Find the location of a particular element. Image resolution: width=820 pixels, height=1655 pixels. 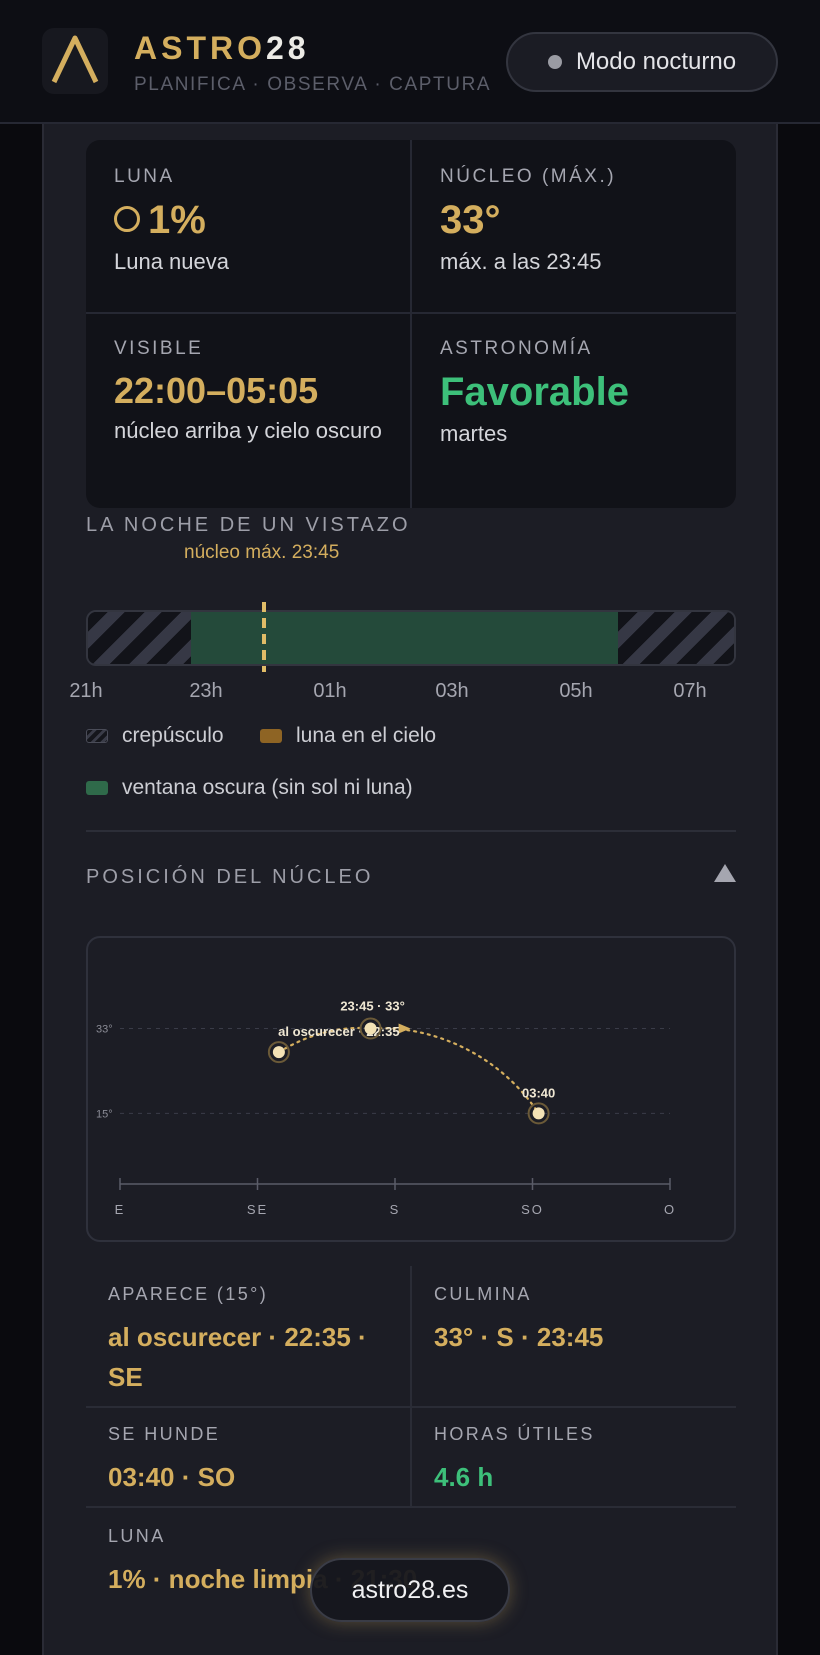

timeline-tick: 05h is located at coordinates (576, 691).